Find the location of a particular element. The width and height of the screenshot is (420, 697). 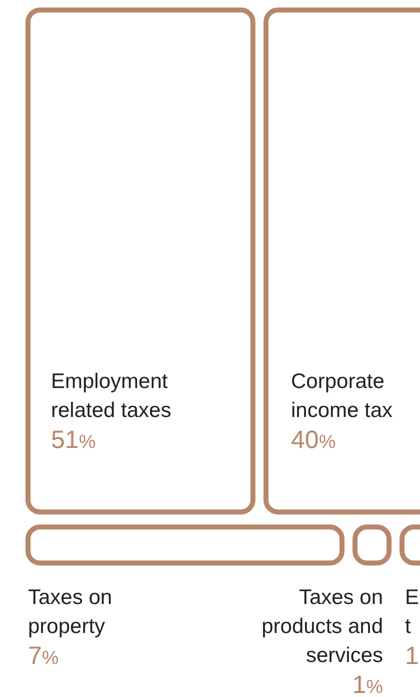

data-label: 51% is located at coordinates (73, 440).